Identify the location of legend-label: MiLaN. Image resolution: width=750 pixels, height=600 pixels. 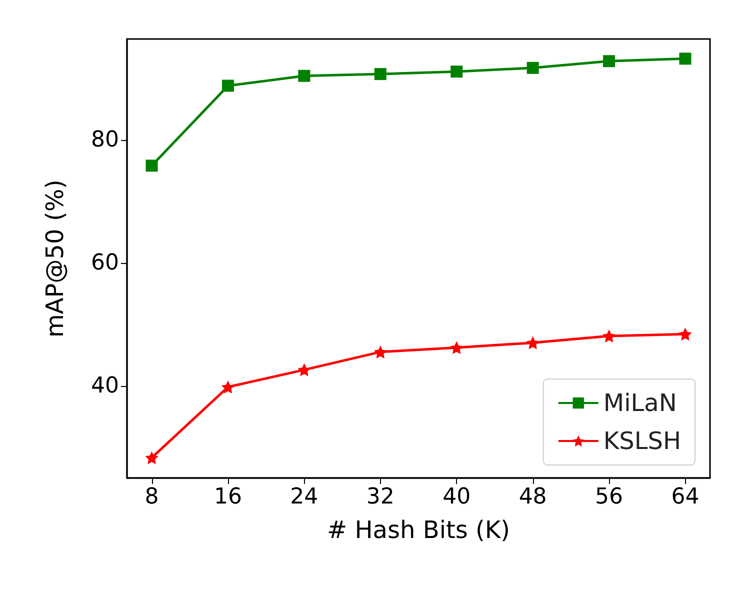
(640, 403).